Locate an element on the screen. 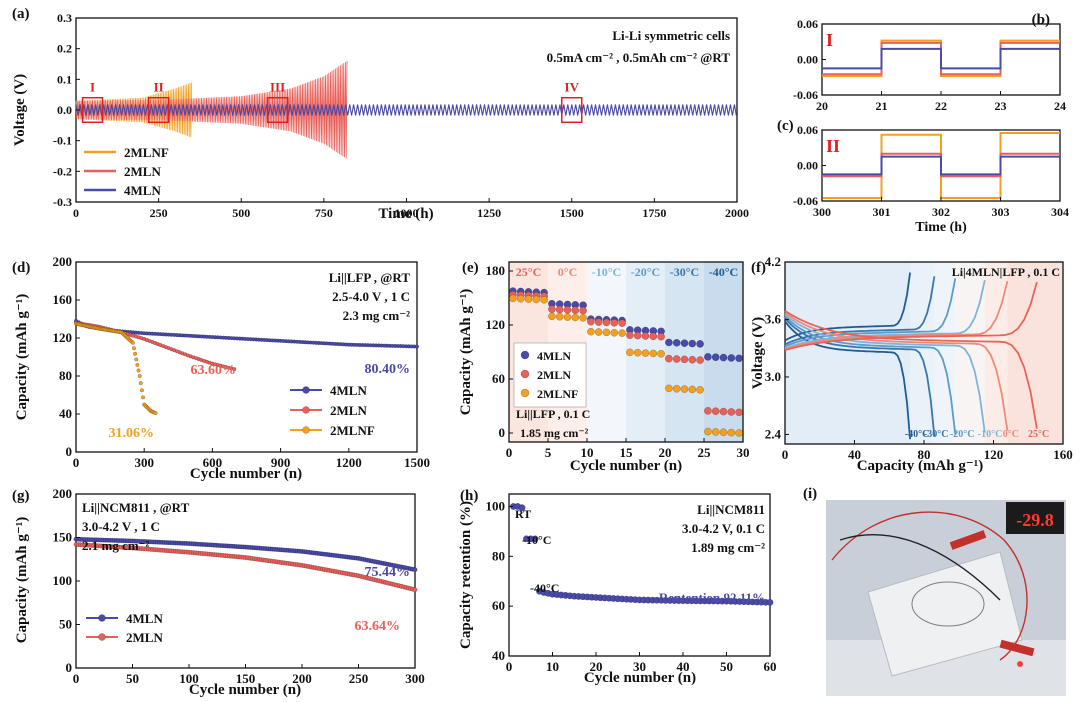 The height and width of the screenshot is (702, 1080). y-tick-label-c: 0.06 is located at coordinates (807, 130).